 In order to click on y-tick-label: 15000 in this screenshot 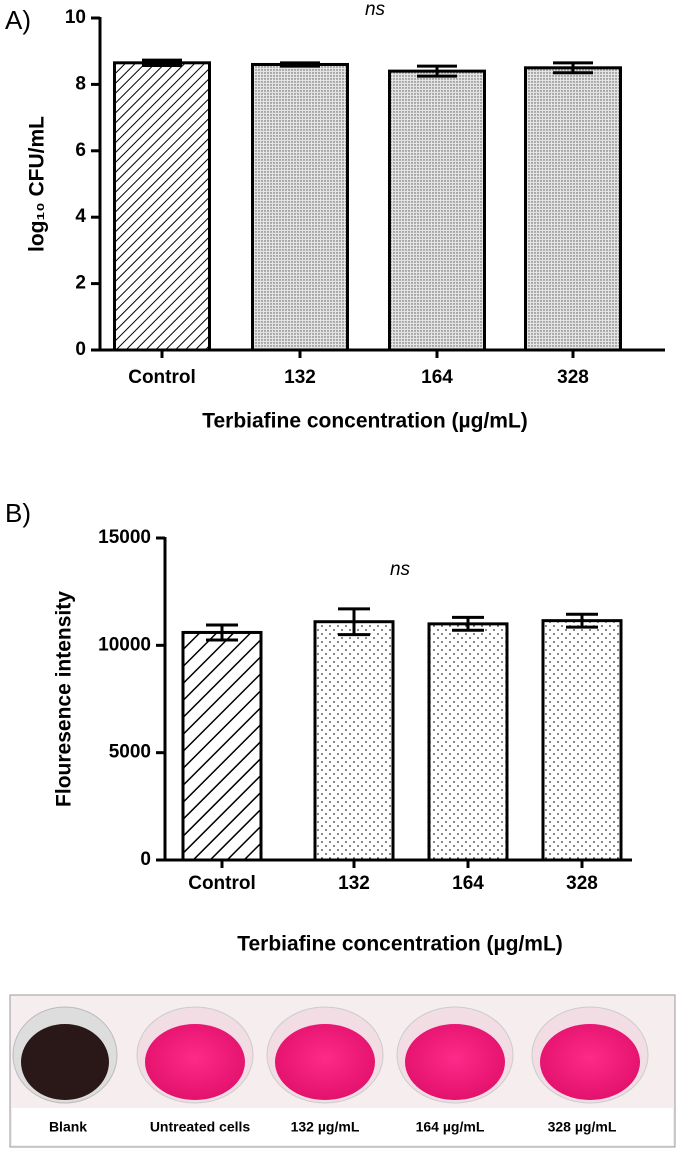, I will do `click(124, 537)`.